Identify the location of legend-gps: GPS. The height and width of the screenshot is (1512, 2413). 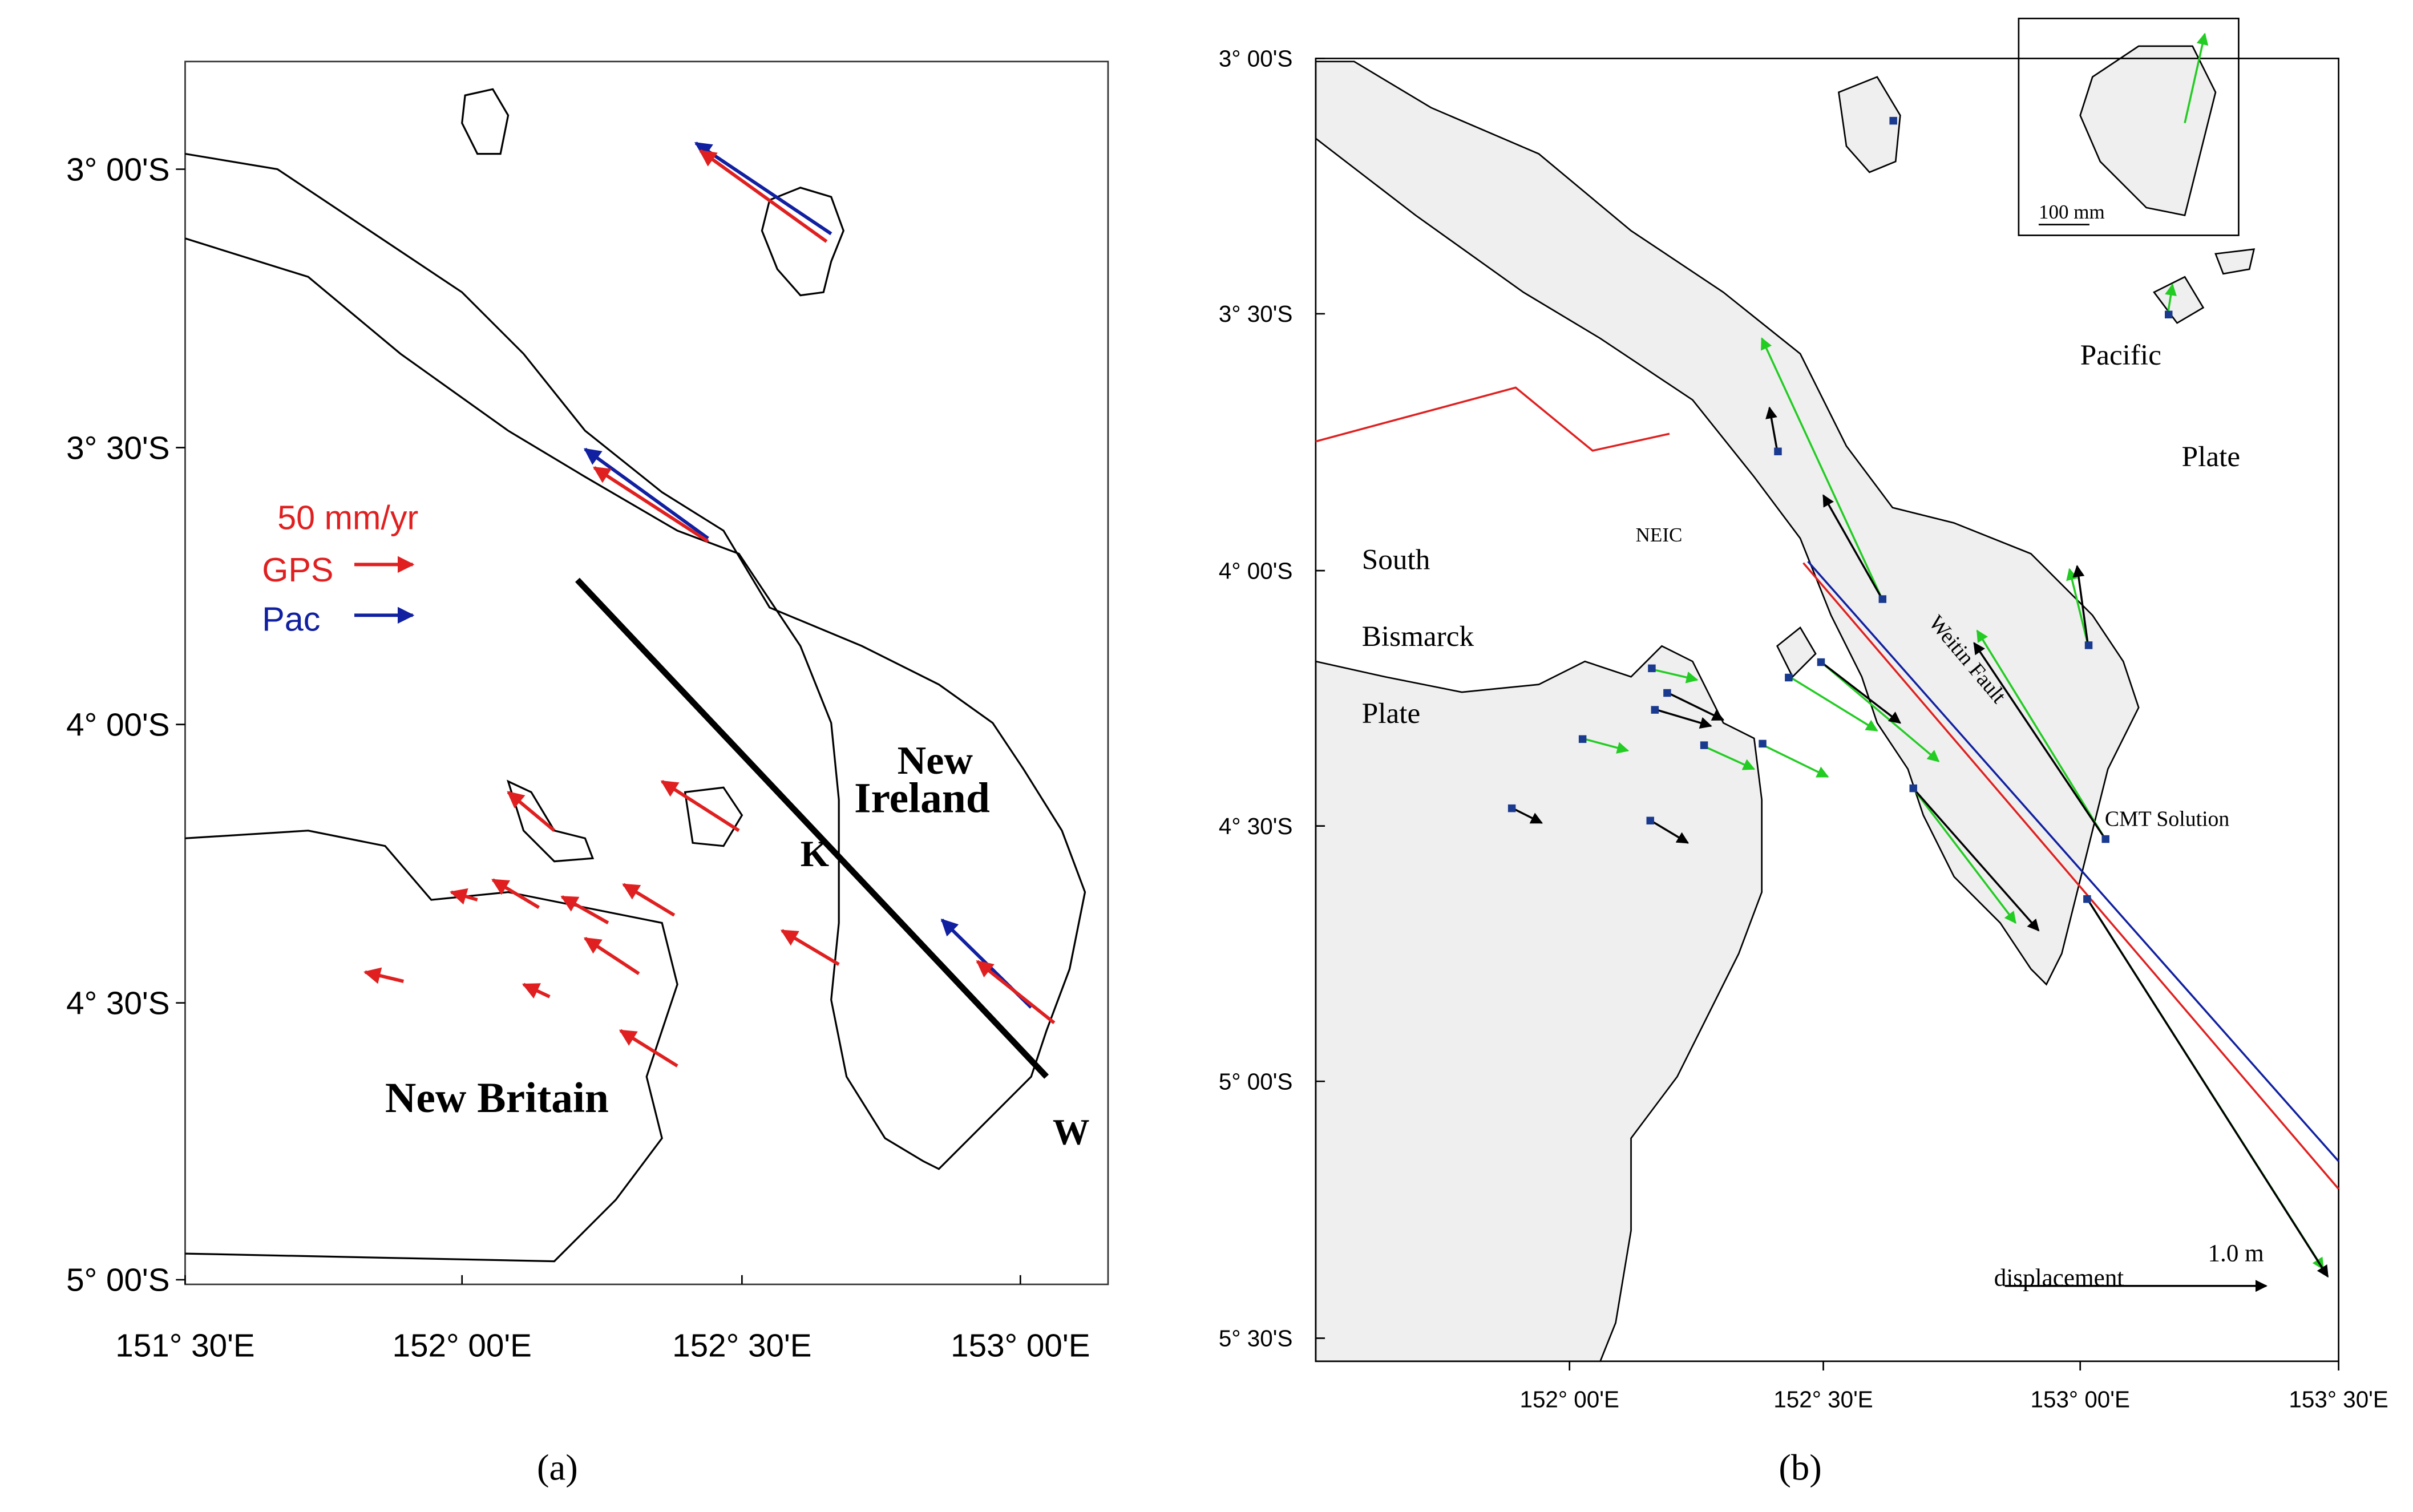
(297, 570).